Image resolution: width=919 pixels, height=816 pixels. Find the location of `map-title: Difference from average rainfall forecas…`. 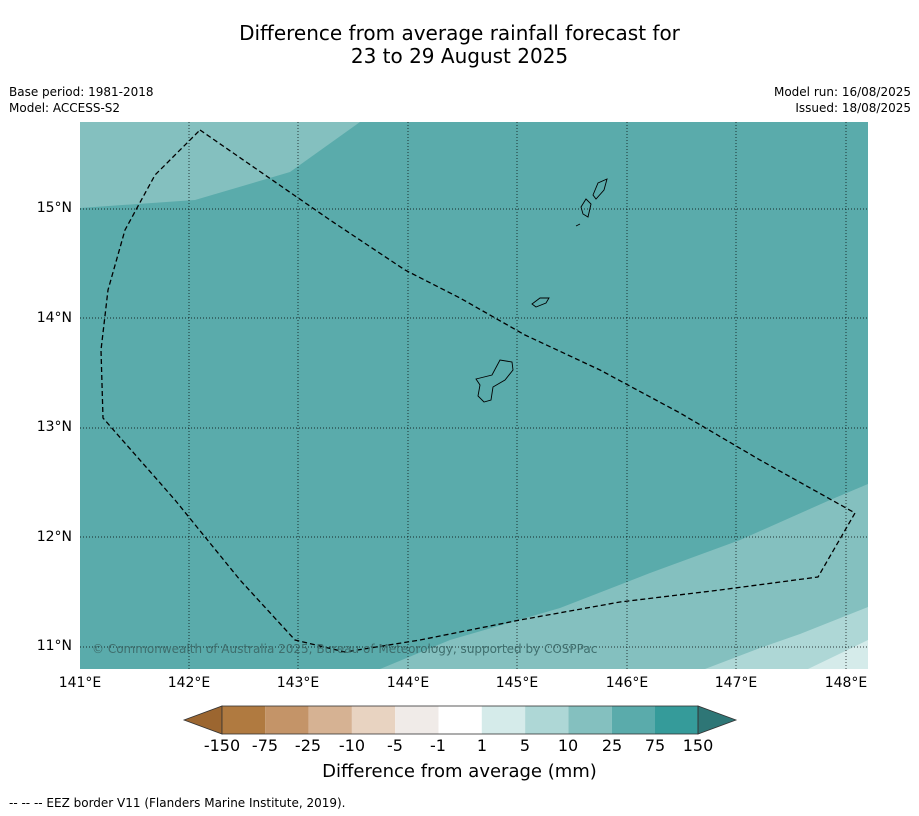

map-title: Difference from average rainfall forecas… is located at coordinates (459, 45).